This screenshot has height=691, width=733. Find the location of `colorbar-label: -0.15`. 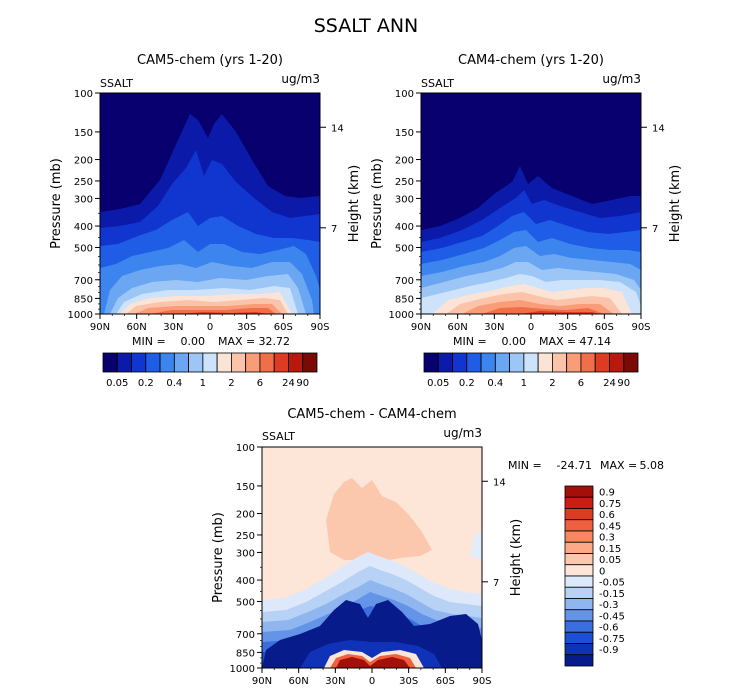

colorbar-label: -0.15 is located at coordinates (612, 594).